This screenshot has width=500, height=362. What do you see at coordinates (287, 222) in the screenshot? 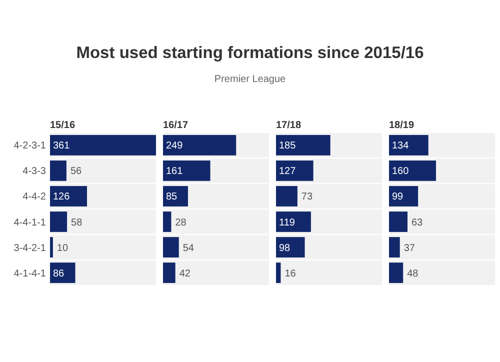
I see `data-label: 119` at bounding box center [287, 222].